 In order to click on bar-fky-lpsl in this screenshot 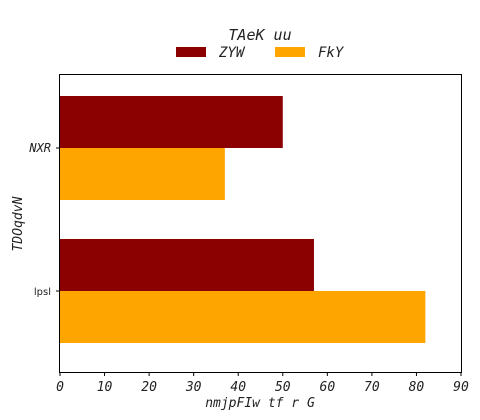, I will do `click(243, 317)`.